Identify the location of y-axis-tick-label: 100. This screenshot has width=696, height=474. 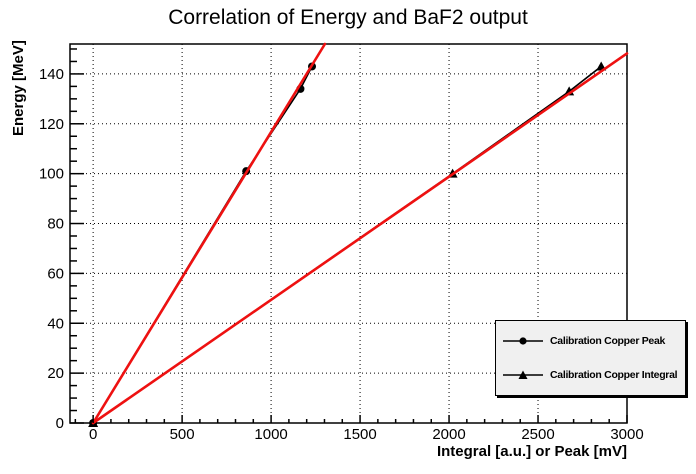
(51, 174).